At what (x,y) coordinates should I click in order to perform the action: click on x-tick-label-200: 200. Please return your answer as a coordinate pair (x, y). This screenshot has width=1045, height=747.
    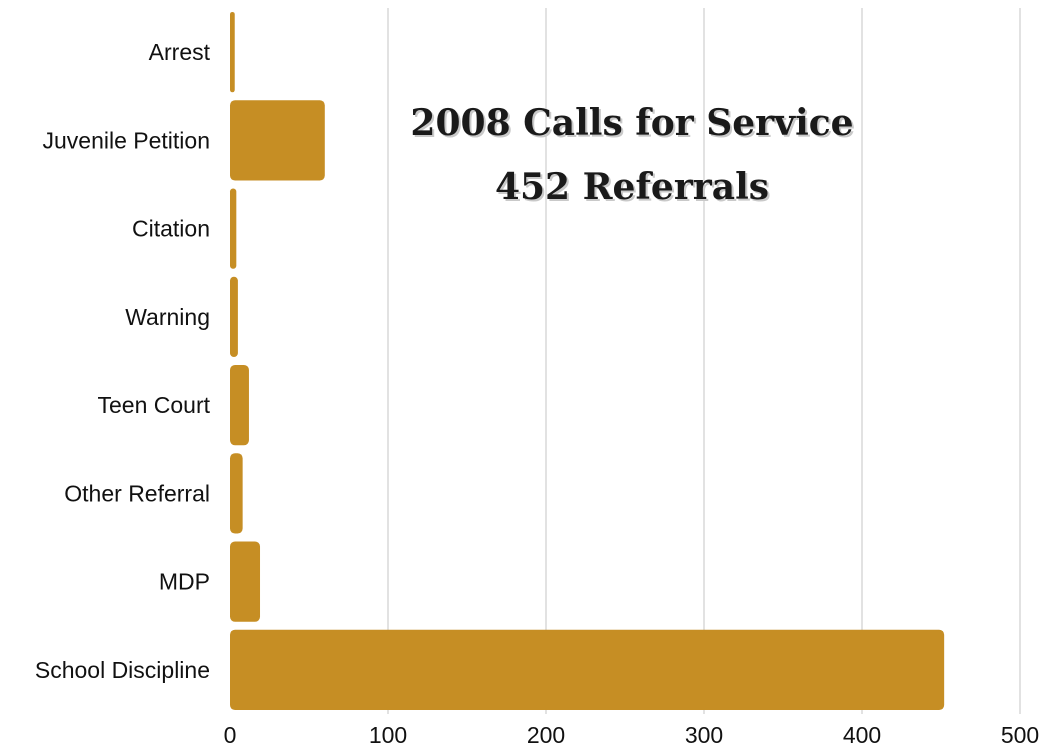
    Looking at the image, I should click on (546, 734).